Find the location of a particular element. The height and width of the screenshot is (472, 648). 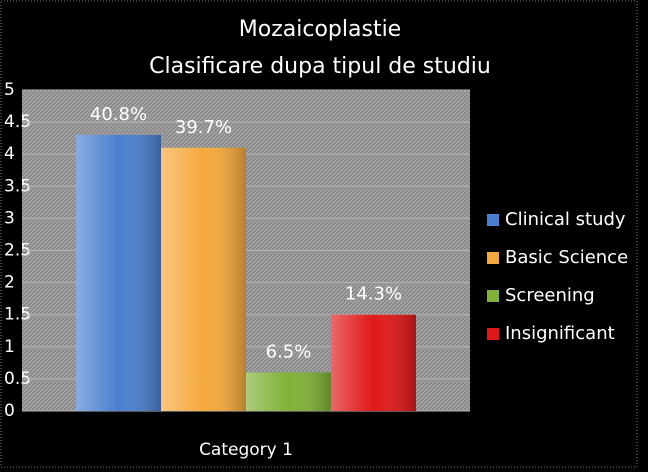

value-label: 40.8% is located at coordinates (118, 114).